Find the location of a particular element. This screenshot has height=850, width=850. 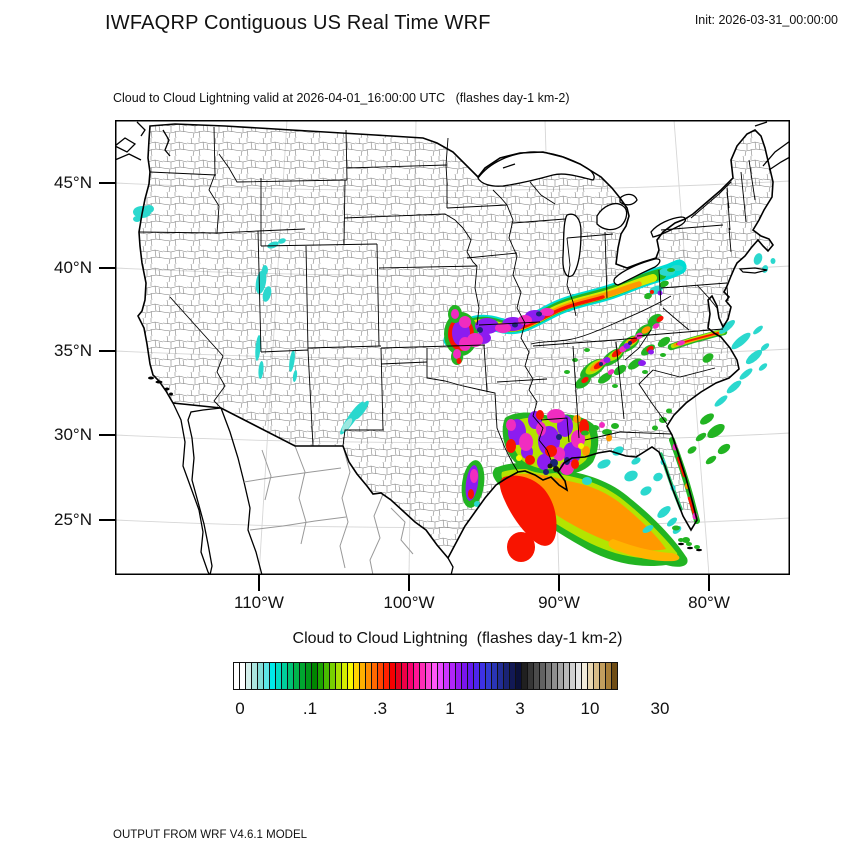

ontario-peninsula-mask is located at coordinates (639, 239).